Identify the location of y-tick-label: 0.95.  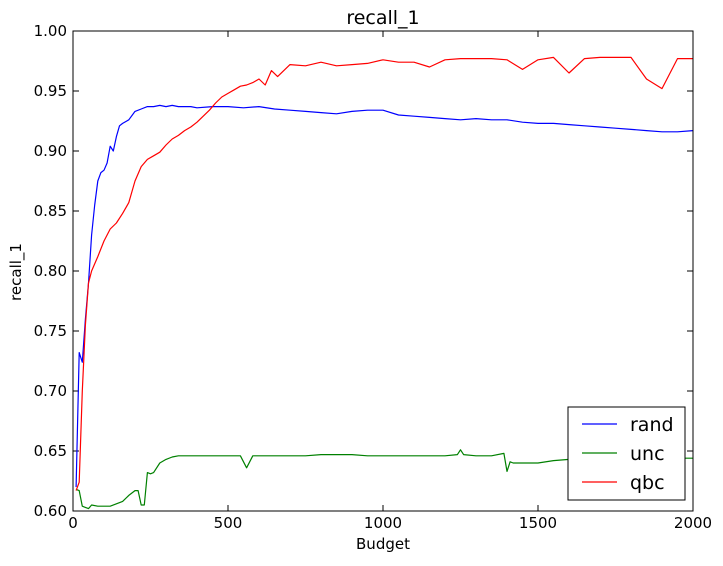
(50, 91).